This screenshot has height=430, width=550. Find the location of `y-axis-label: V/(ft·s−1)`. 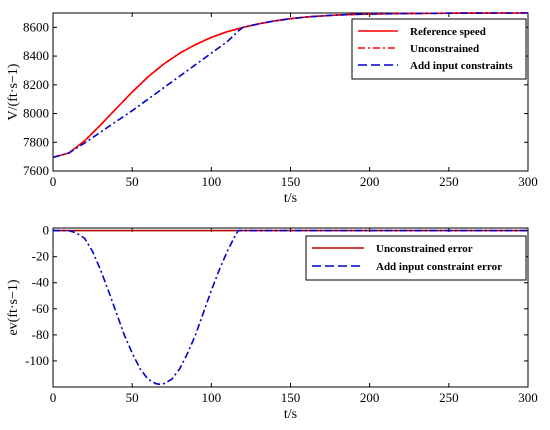

y-axis-label: V/(ft·s−1) is located at coordinates (13, 91).